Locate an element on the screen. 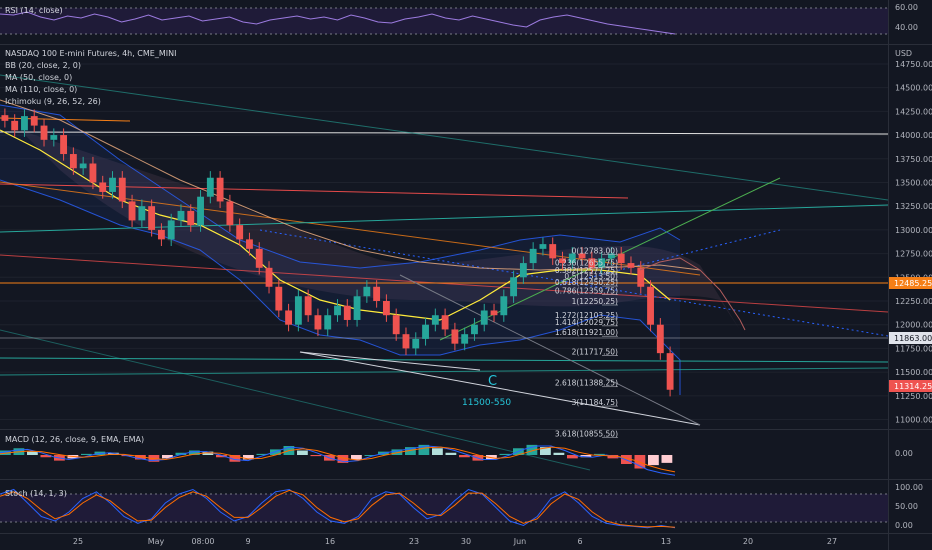  fib-level-label: 3.618(10855.50) is located at coordinates (586, 433).